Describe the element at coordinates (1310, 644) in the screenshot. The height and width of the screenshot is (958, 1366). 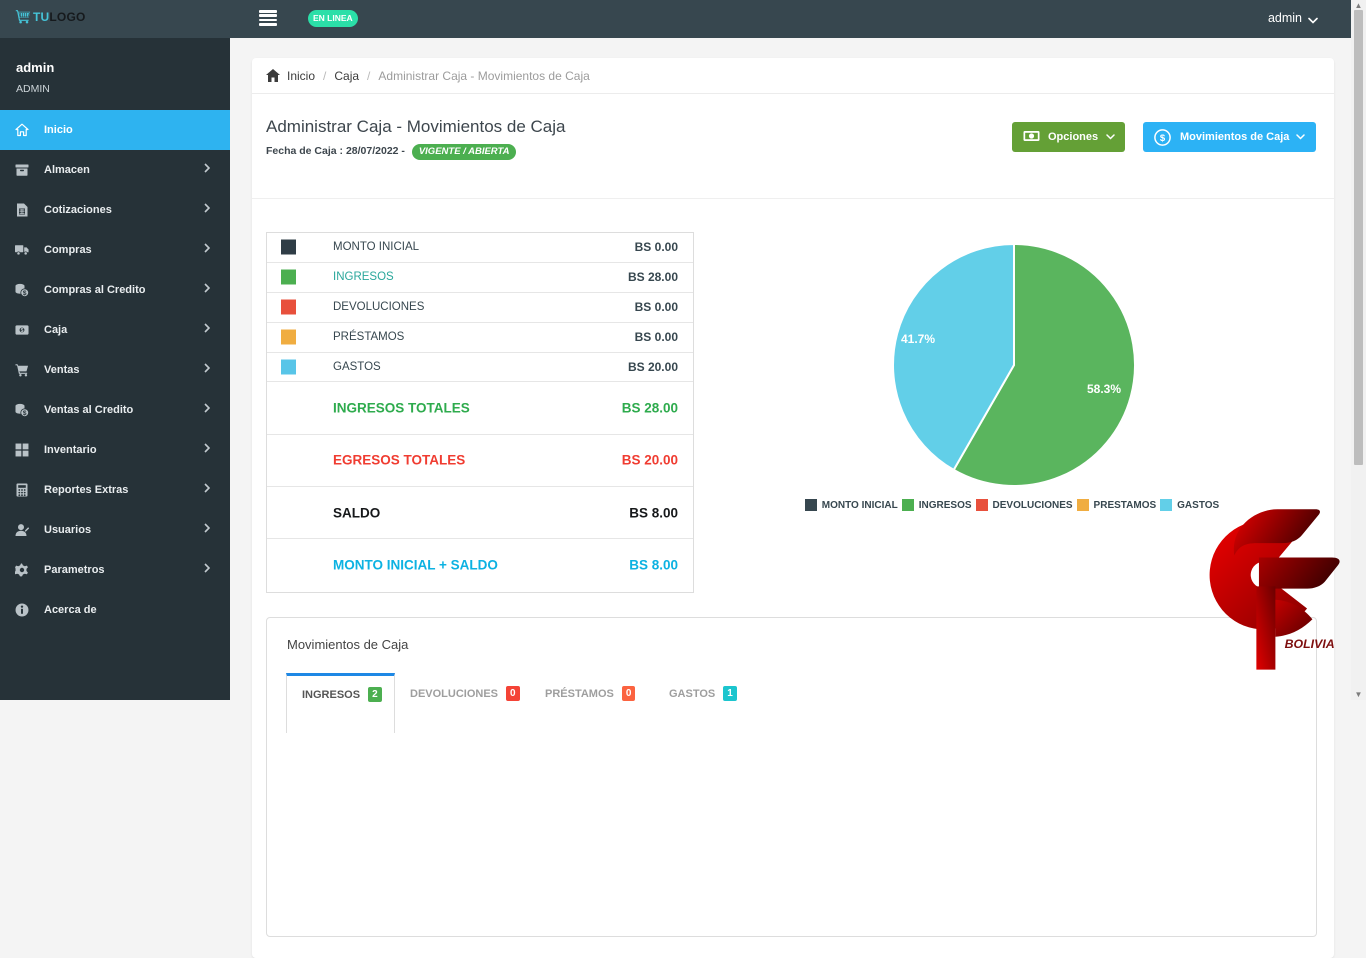
I see `svg-text: BOLIVIA` at that location.